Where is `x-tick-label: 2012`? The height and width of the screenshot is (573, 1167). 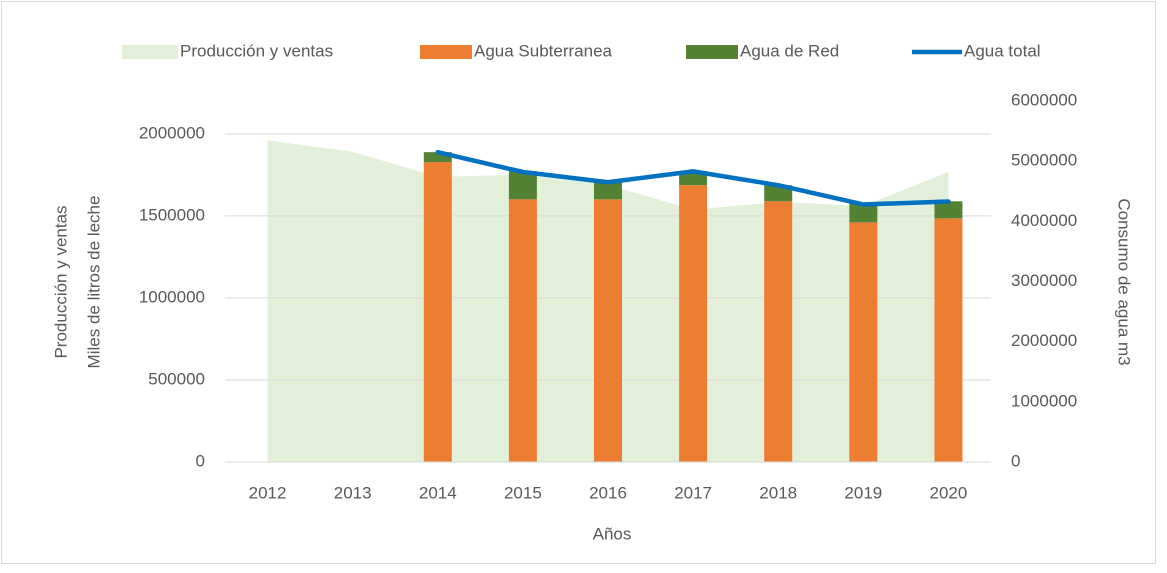
x-tick-label: 2012 is located at coordinates (268, 492).